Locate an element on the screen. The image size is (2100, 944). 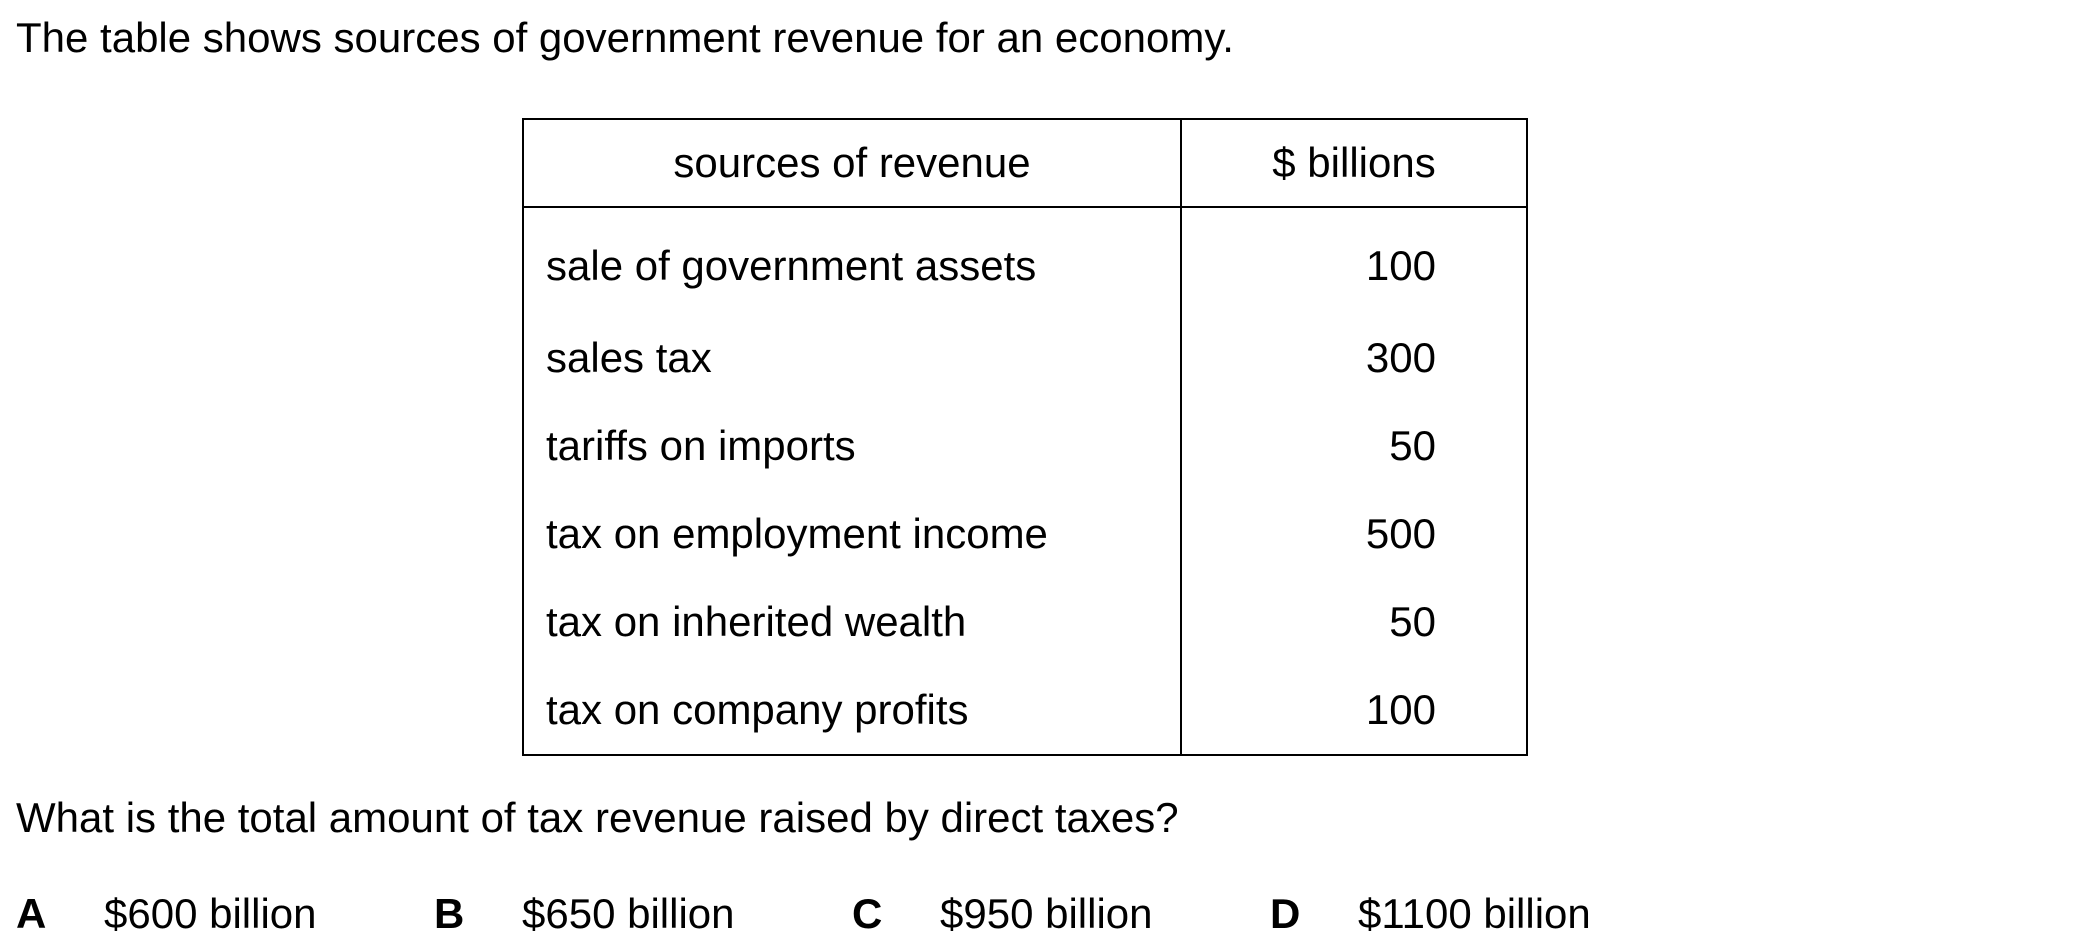
option-letter: A is located at coordinates (31, 913).